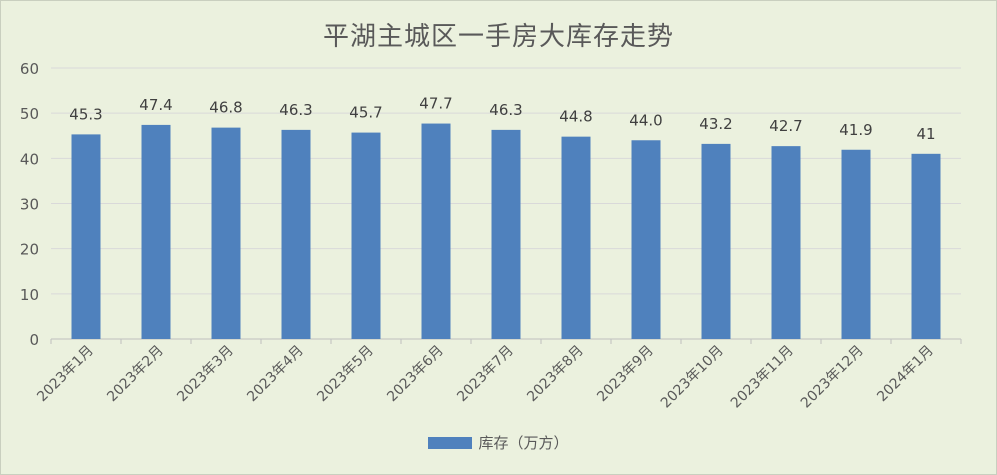 The width and height of the screenshot is (997, 475). What do you see at coordinates (905, 374) in the screenshot?
I see `x-tick-label: 2024年1月` at bounding box center [905, 374].